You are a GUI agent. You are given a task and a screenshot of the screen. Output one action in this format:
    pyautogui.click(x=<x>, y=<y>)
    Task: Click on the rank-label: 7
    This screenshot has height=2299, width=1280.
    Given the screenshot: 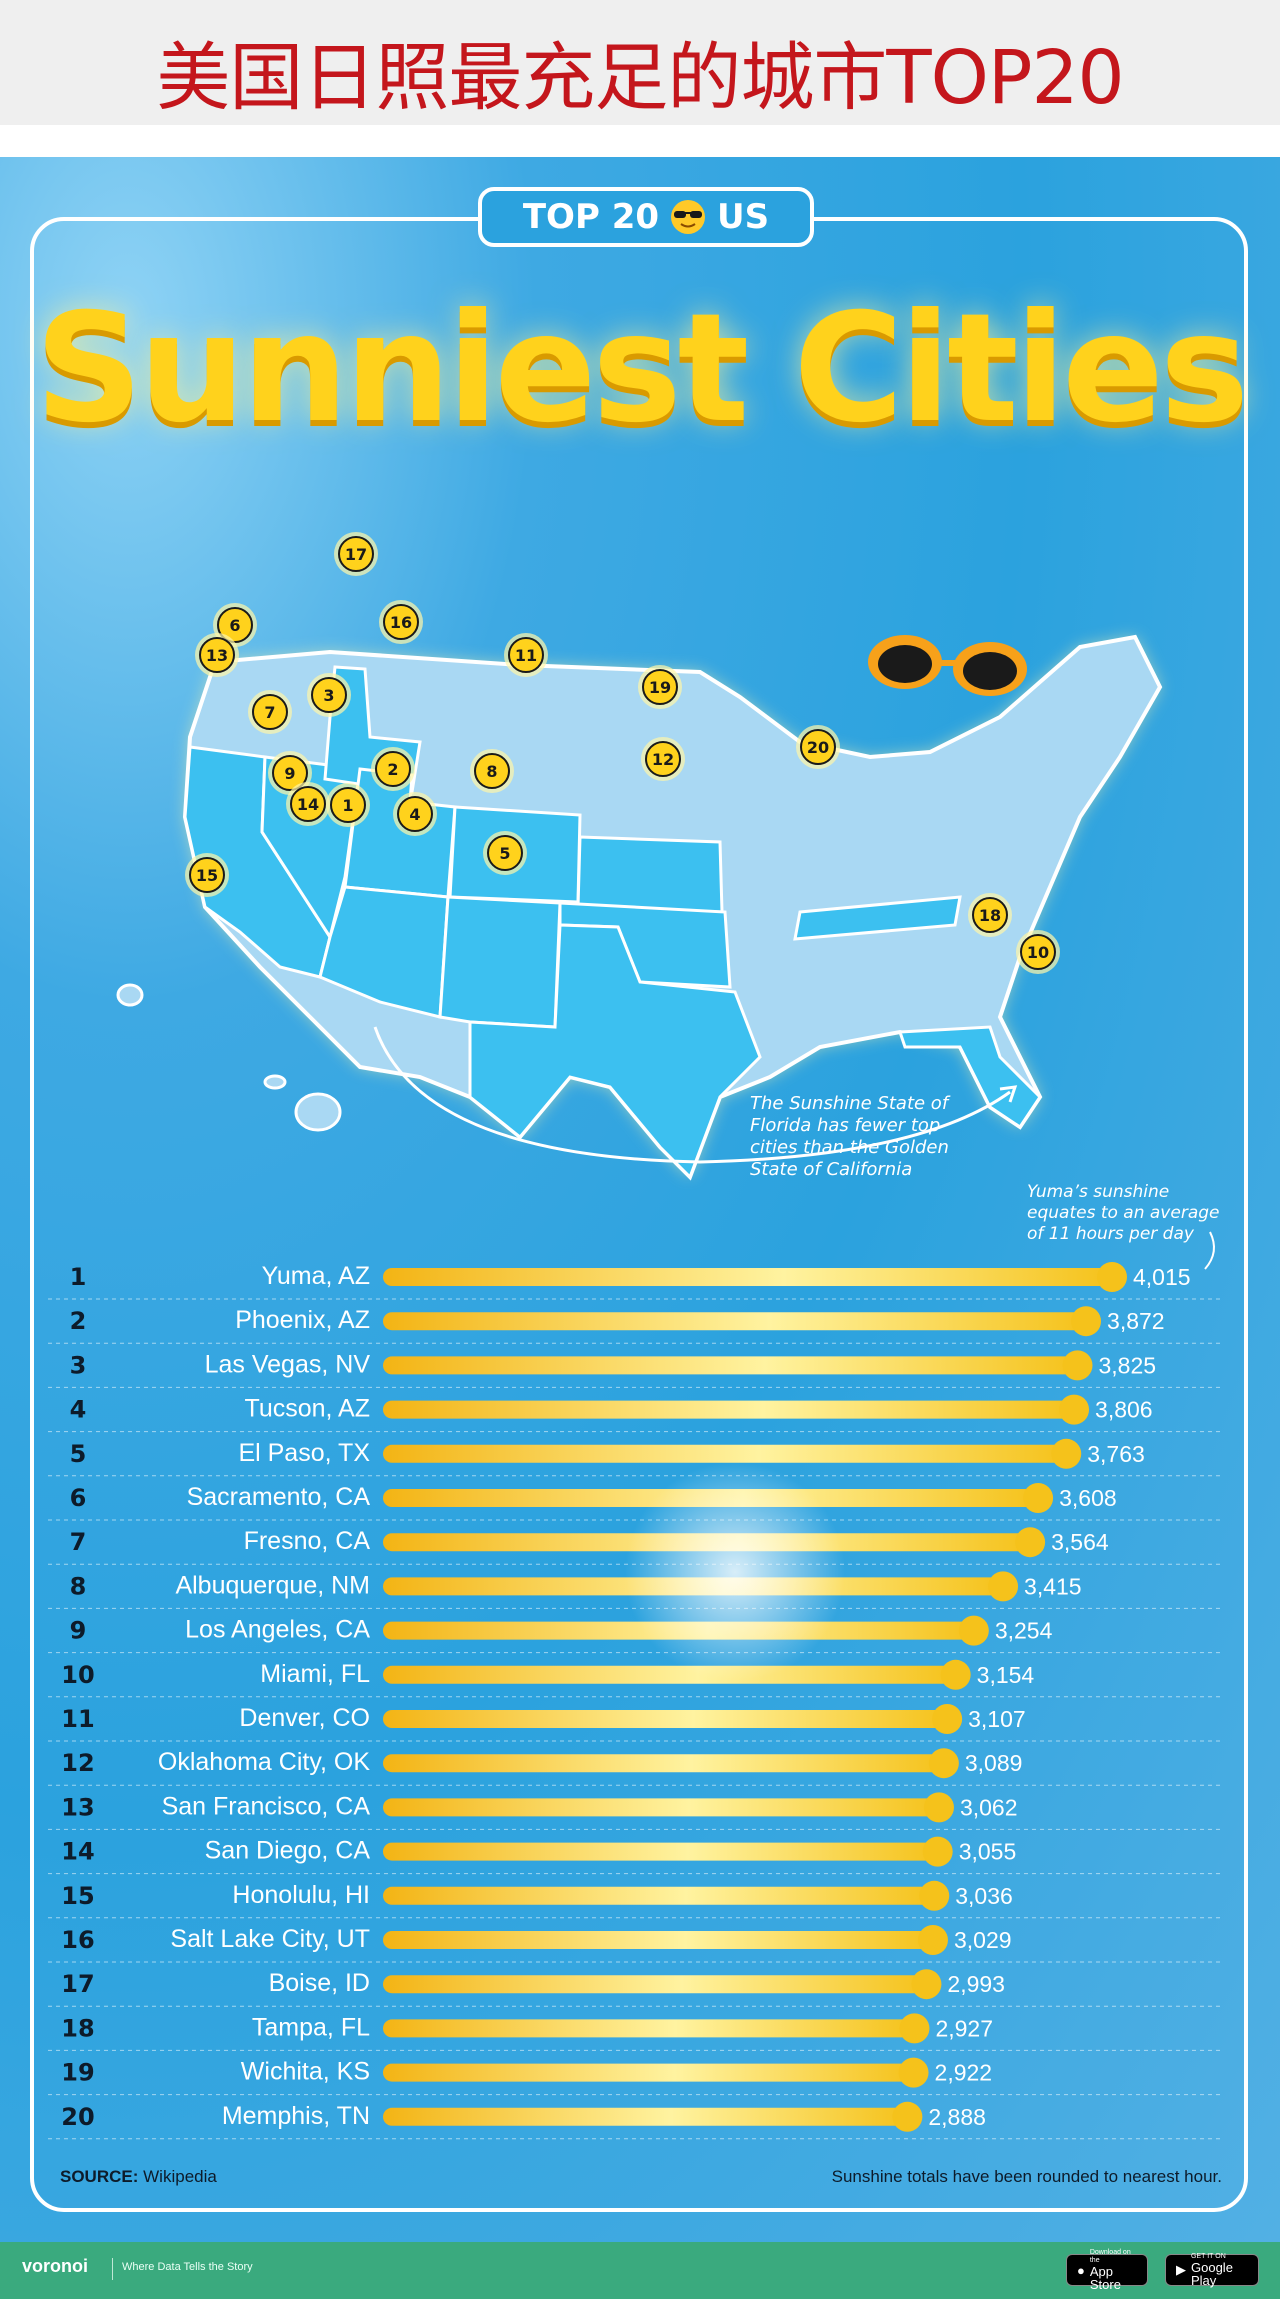 What is the action you would take?
    pyautogui.click(x=78, y=1542)
    